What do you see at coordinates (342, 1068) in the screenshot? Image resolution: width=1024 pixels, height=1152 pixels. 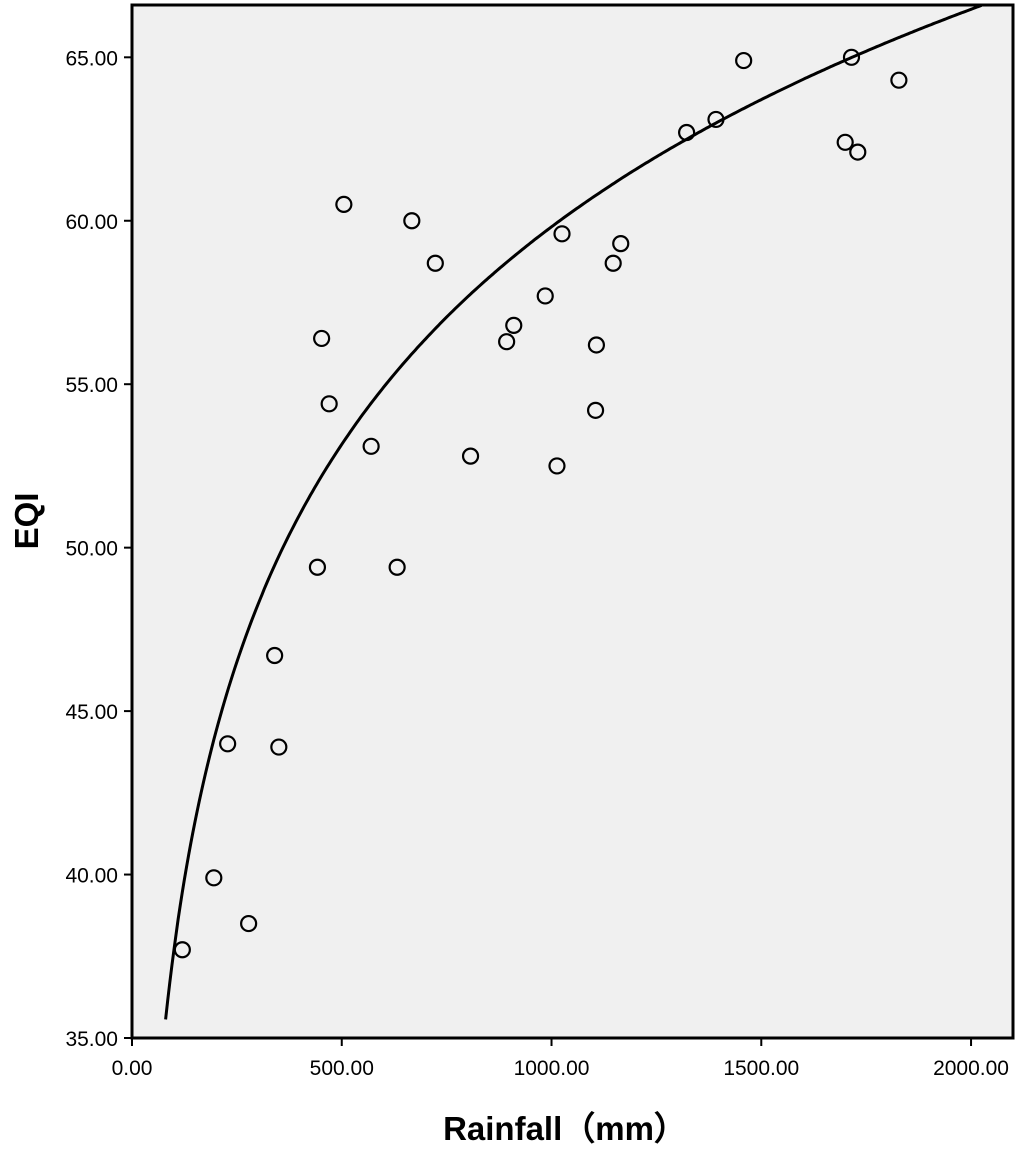 I see `x-tick-label: 500.00` at bounding box center [342, 1068].